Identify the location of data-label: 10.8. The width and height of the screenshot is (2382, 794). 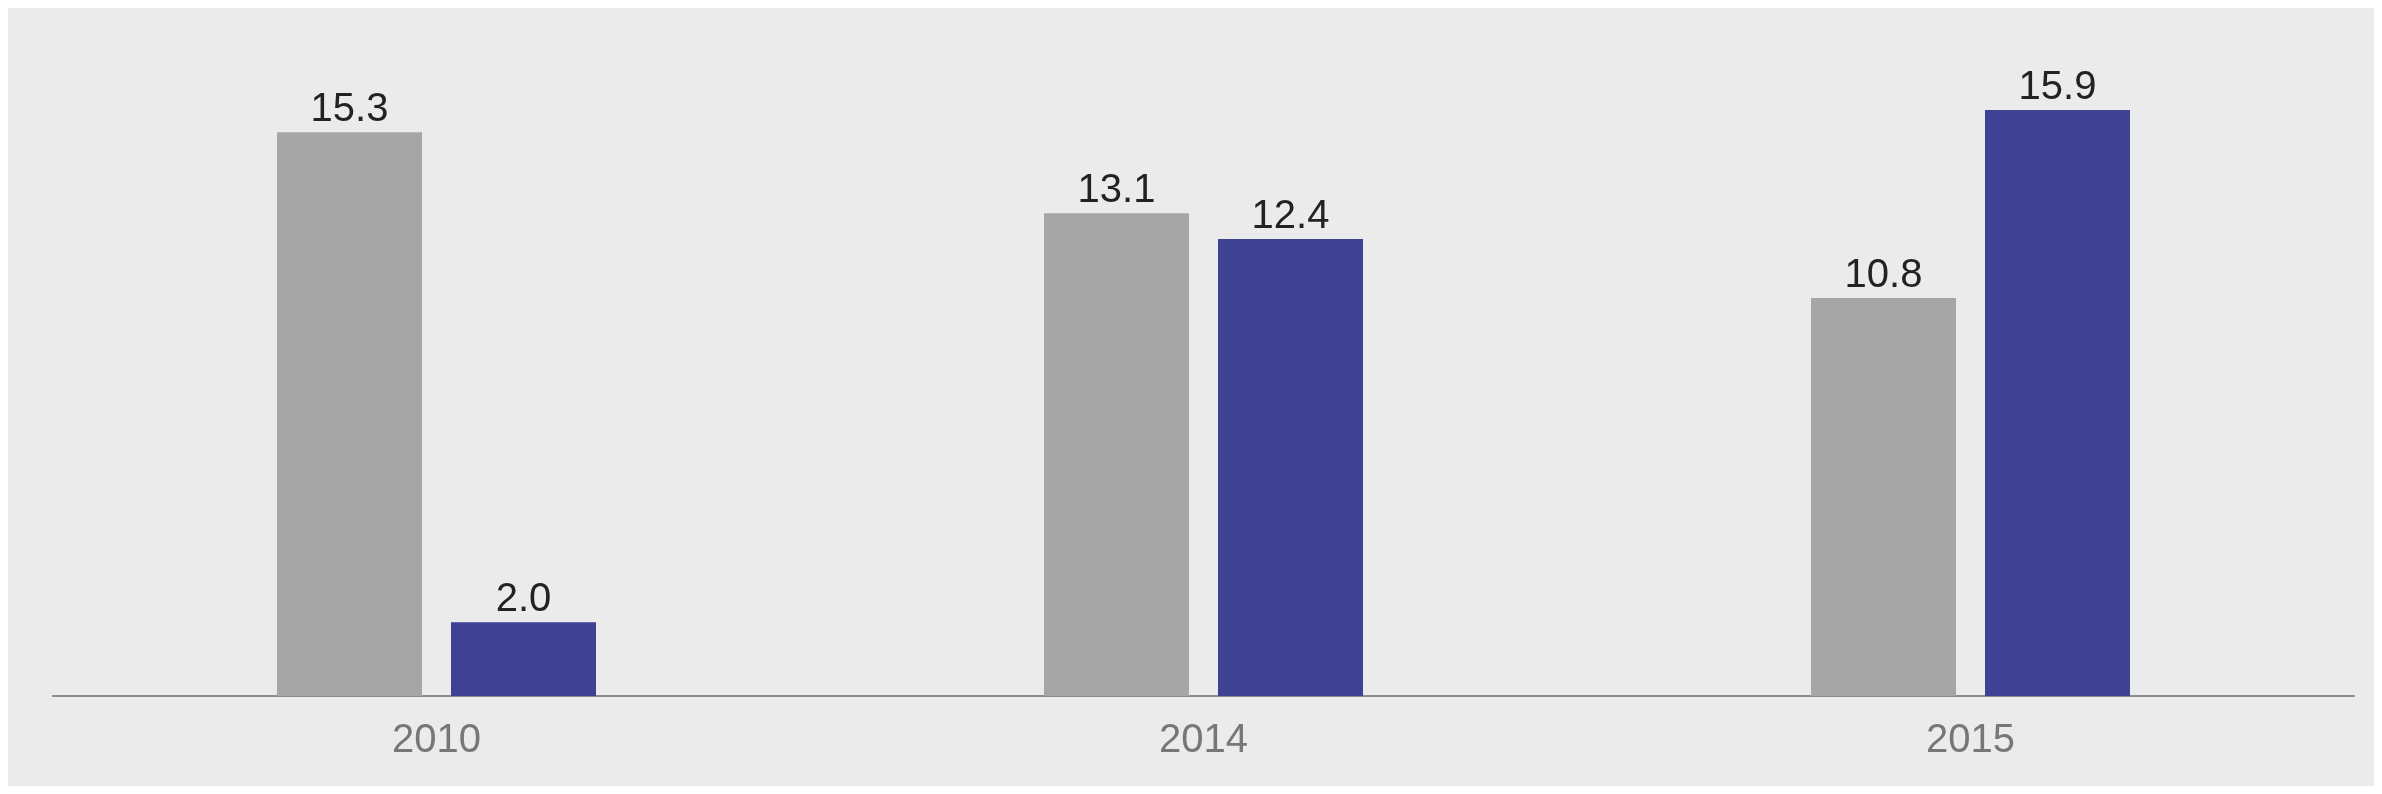
(1883, 272).